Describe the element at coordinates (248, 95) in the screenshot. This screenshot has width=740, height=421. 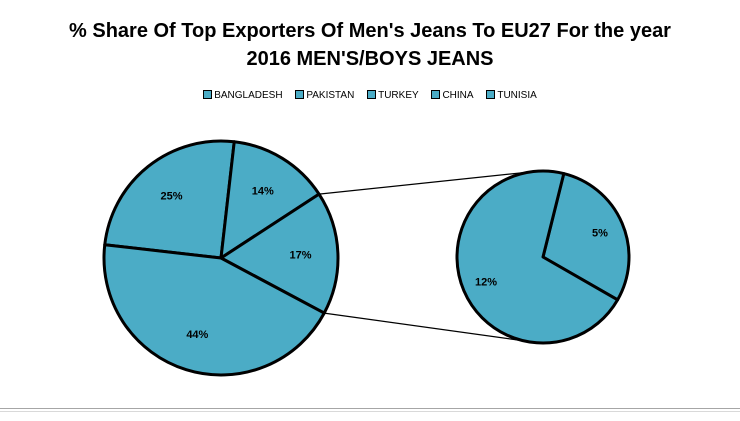
I see `legend-label: BANGLADESH` at that location.